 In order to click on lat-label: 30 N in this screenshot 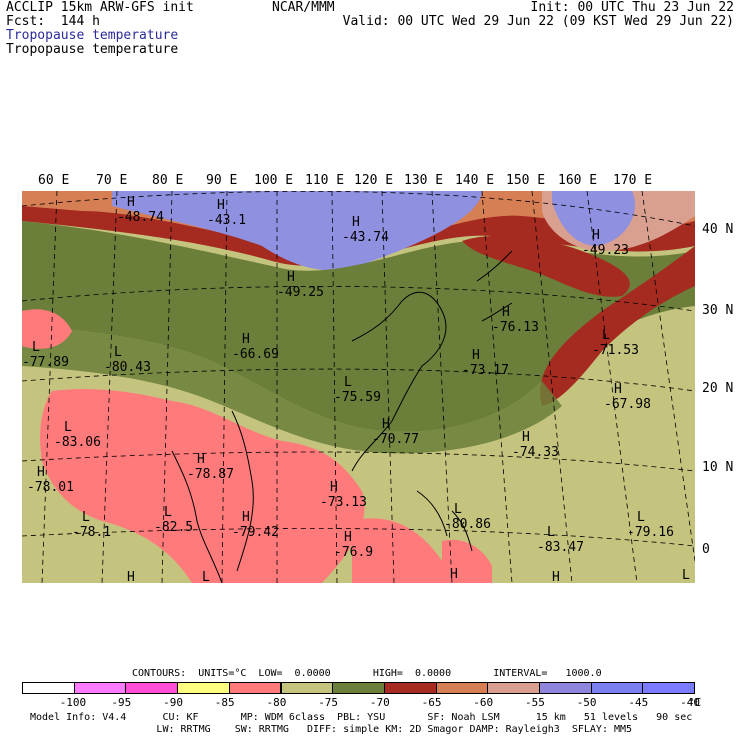, I will do `click(718, 310)`.